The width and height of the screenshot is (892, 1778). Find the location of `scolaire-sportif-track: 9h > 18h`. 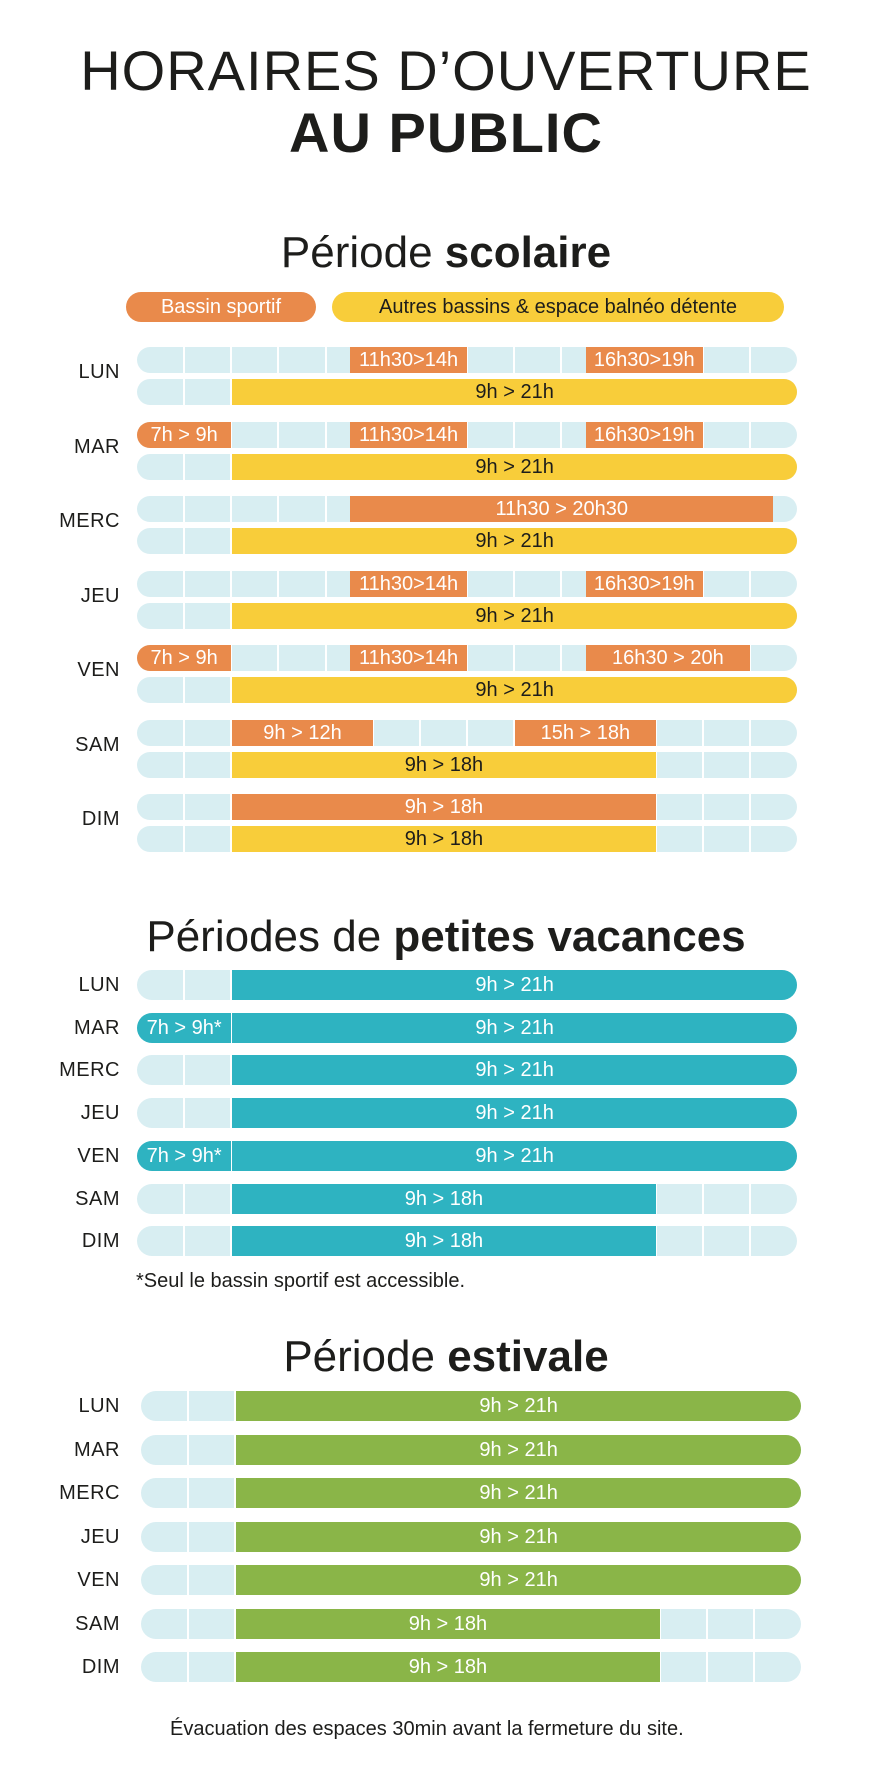

scolaire-sportif-track: 9h > 18h is located at coordinates (467, 807).